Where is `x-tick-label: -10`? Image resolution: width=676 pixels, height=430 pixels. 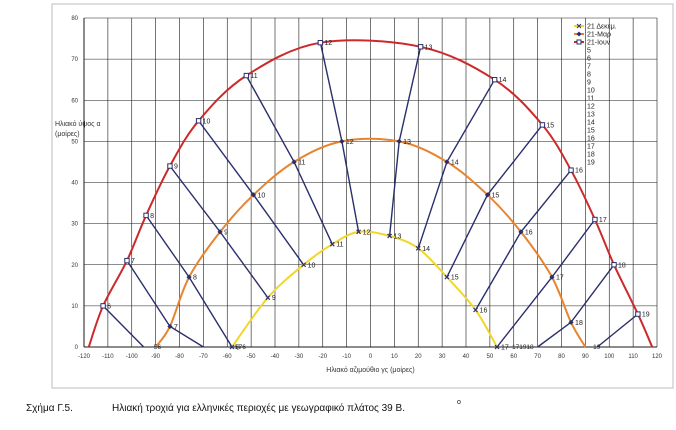
x-tick-label: -10 is located at coordinates (346, 357).